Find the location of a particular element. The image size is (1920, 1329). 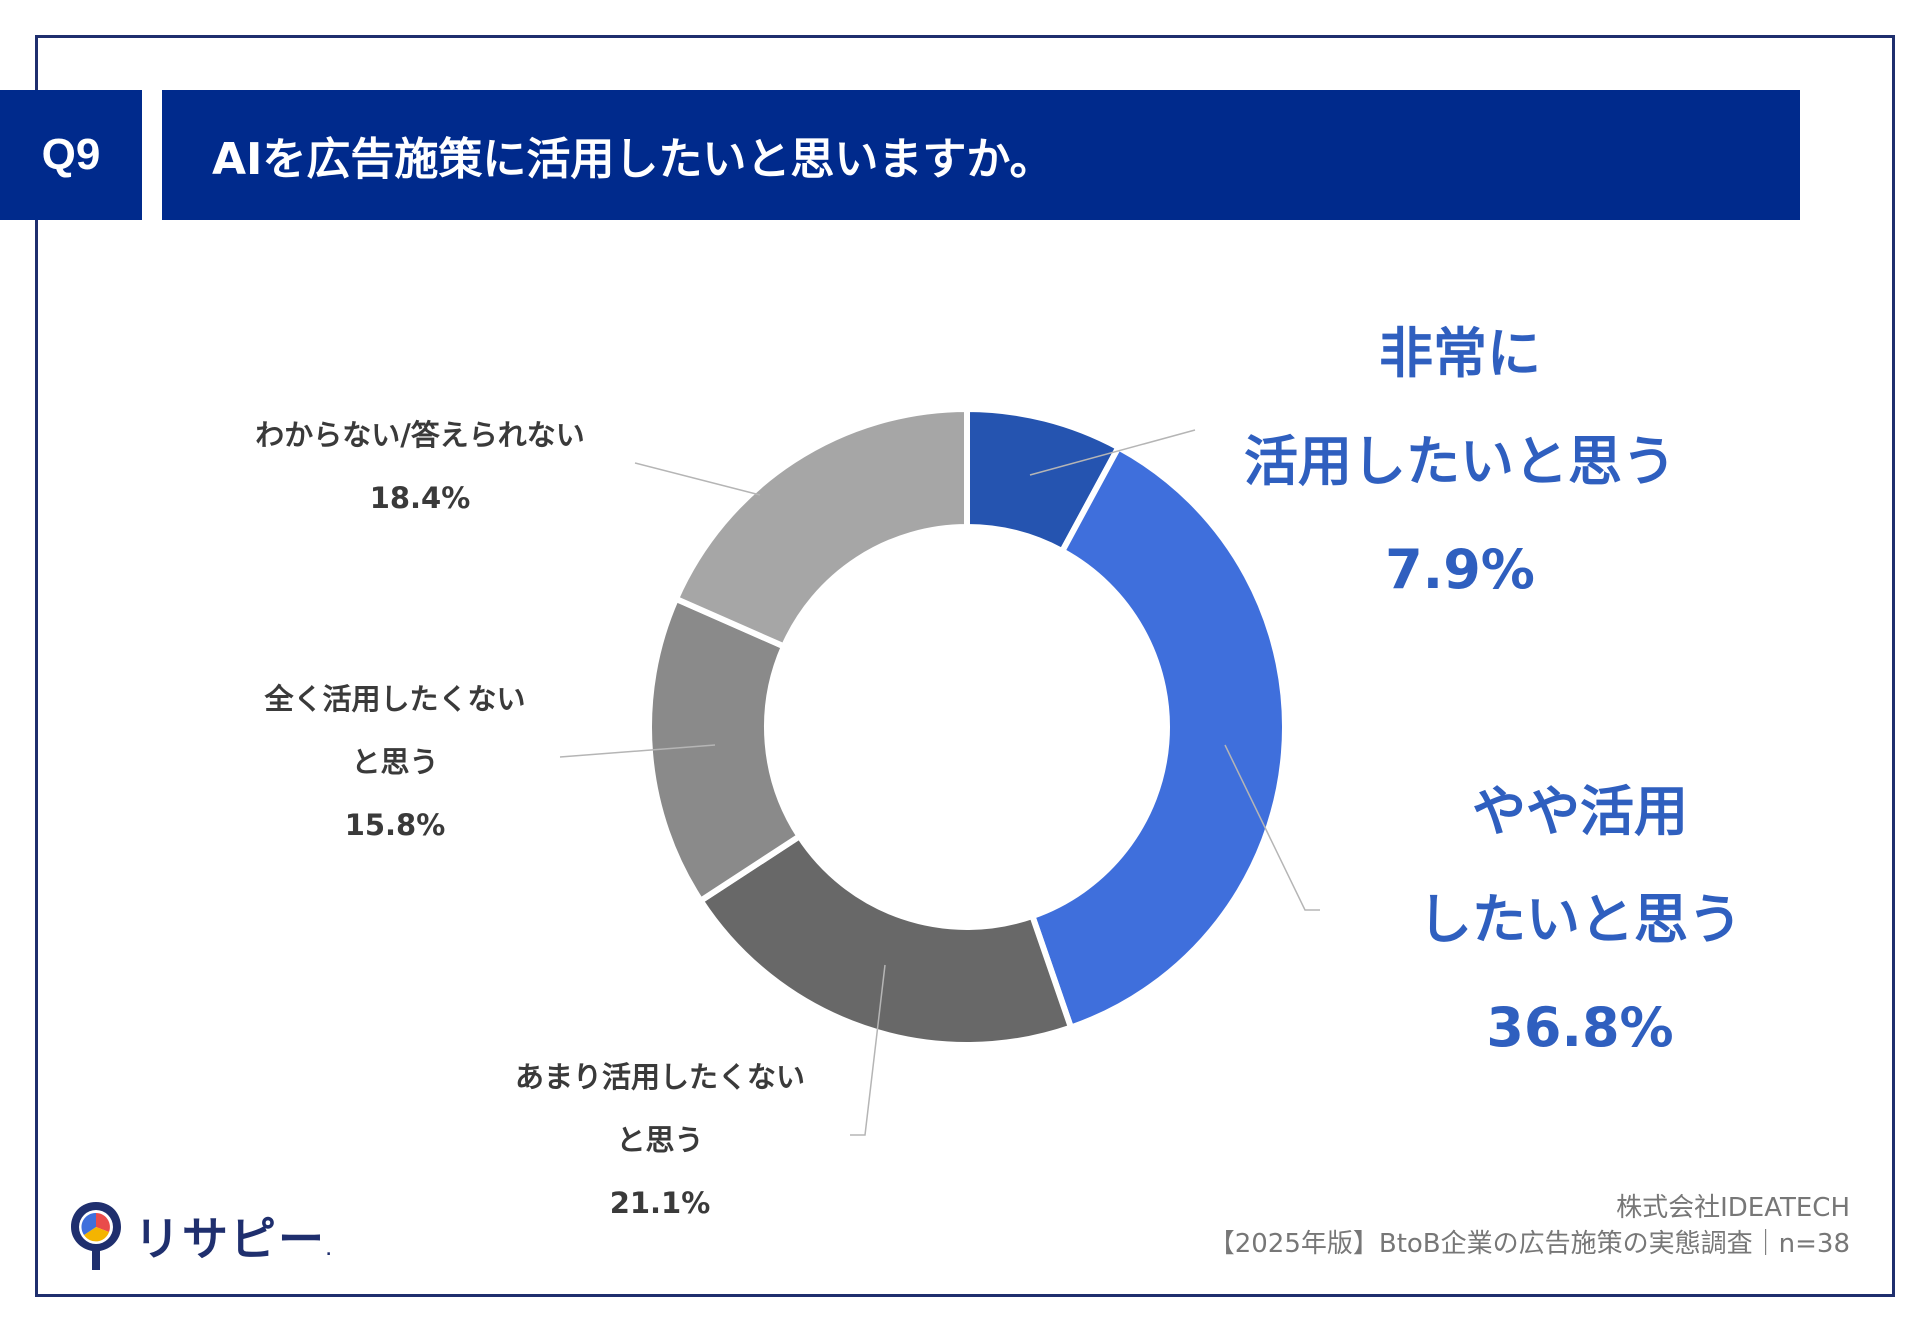

label-somewhat-line2: したいと思う is located at coordinates (1580, 919).